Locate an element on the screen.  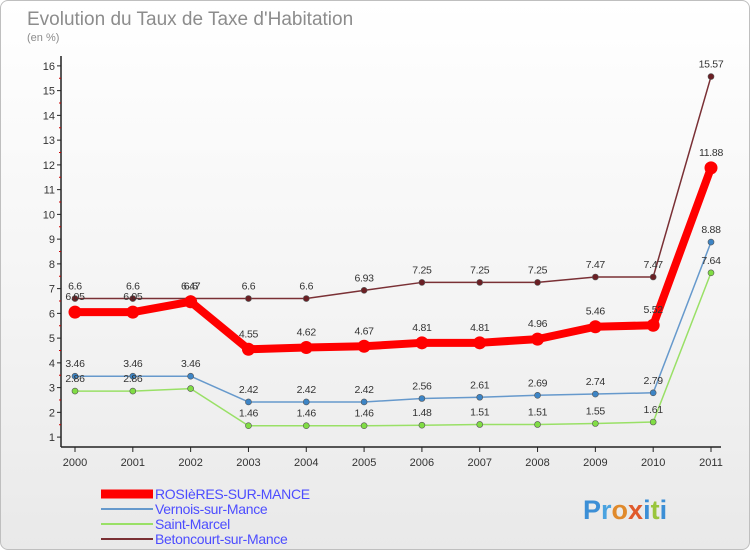
x-tick-label: 2010 is located at coordinates (653, 463).